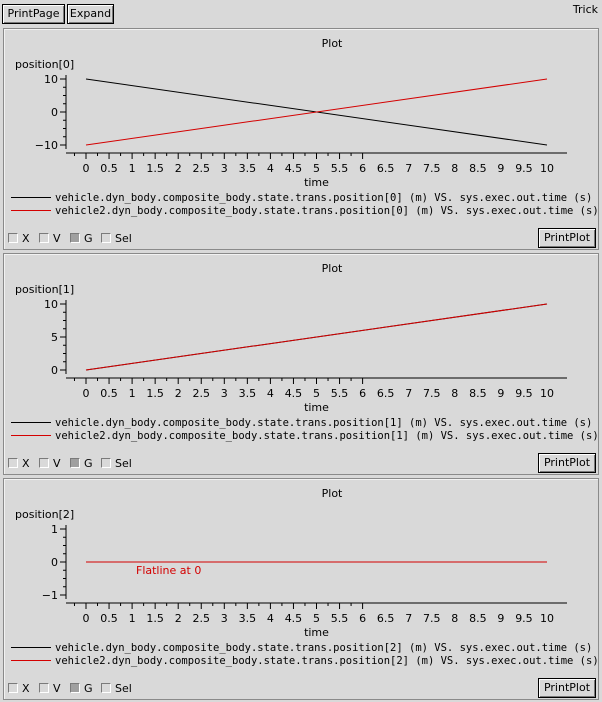 This screenshot has width=602, height=702. Describe the element at coordinates (224, 618) in the screenshot. I see `x-tick-label: 3` at that location.